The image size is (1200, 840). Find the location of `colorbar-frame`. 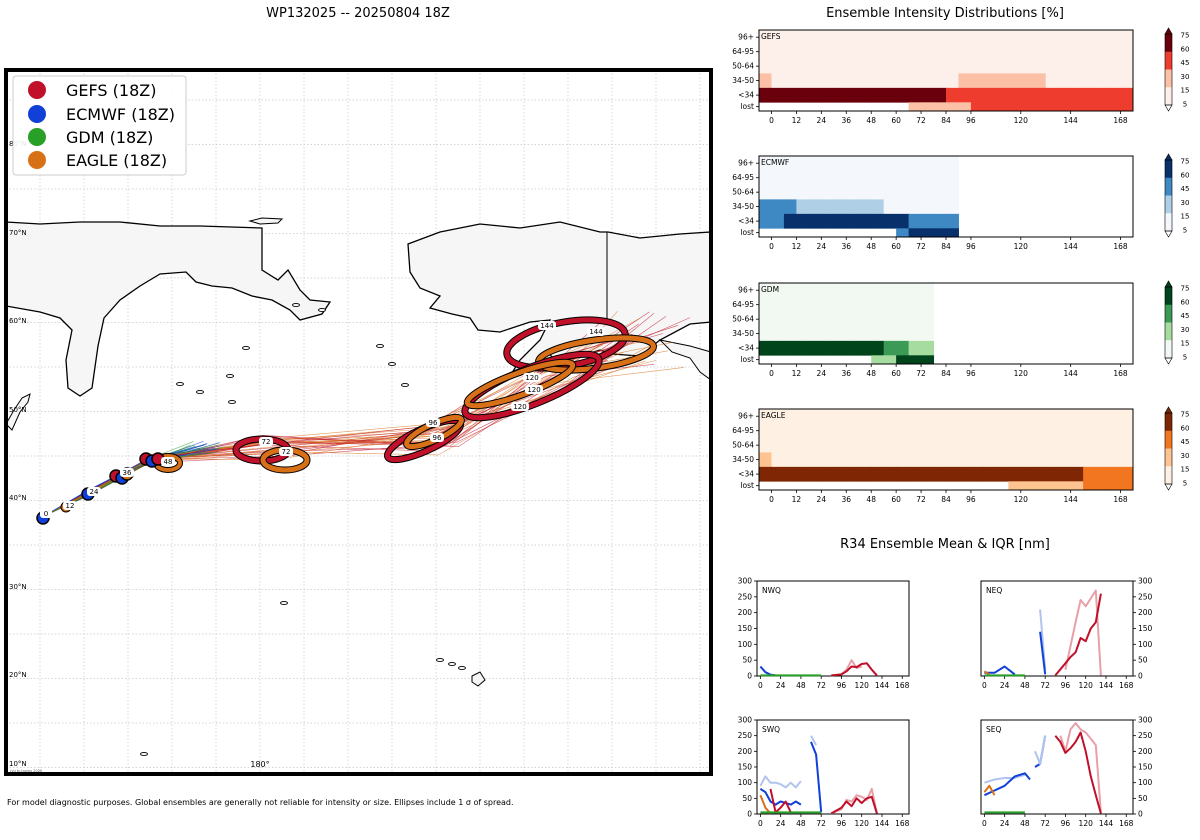

colorbar-frame is located at coordinates (1168, 69).